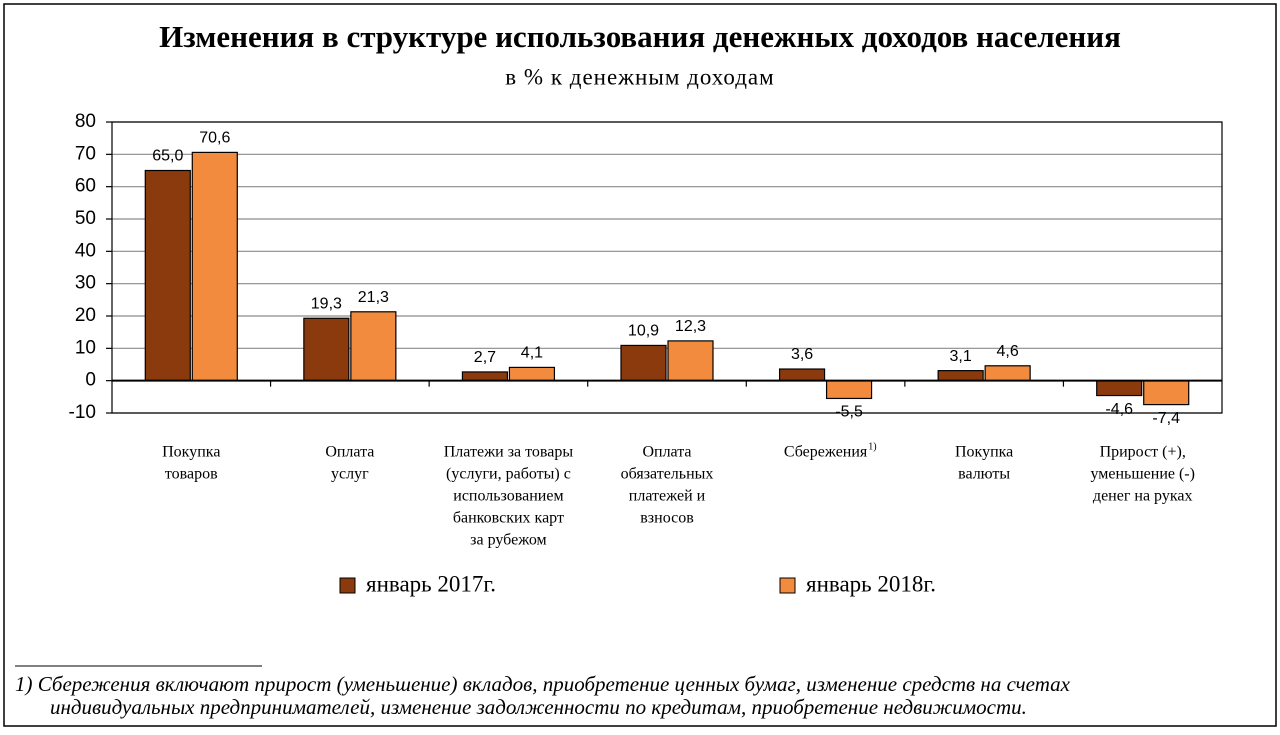 The height and width of the screenshot is (735, 1280). I want to click on value-label: 3,6, so click(802, 354).